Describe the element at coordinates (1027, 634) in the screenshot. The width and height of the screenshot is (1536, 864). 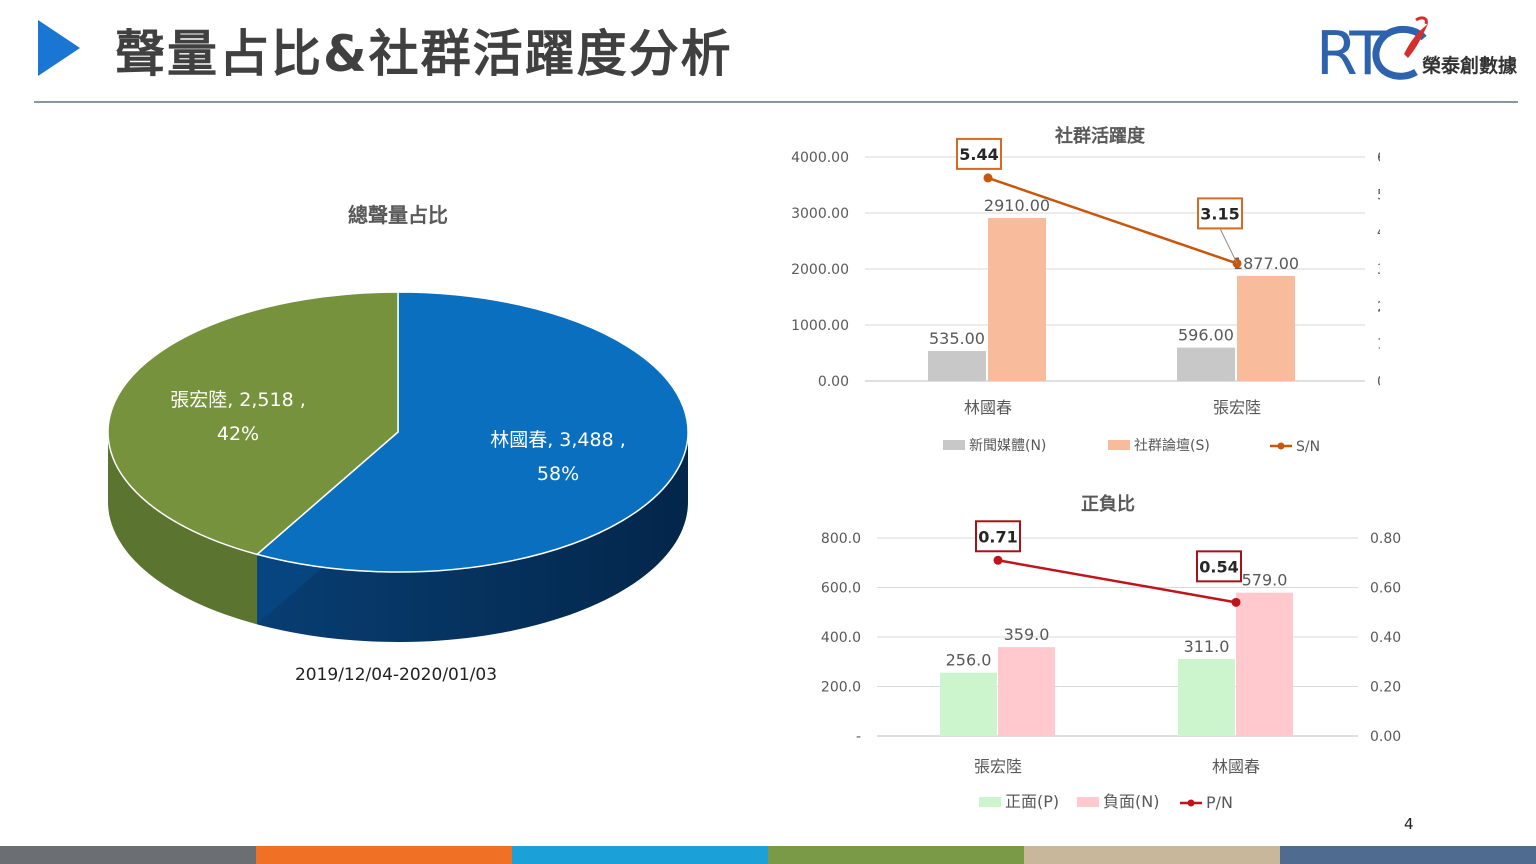
I see `bar-data-label: 359.0` at that location.